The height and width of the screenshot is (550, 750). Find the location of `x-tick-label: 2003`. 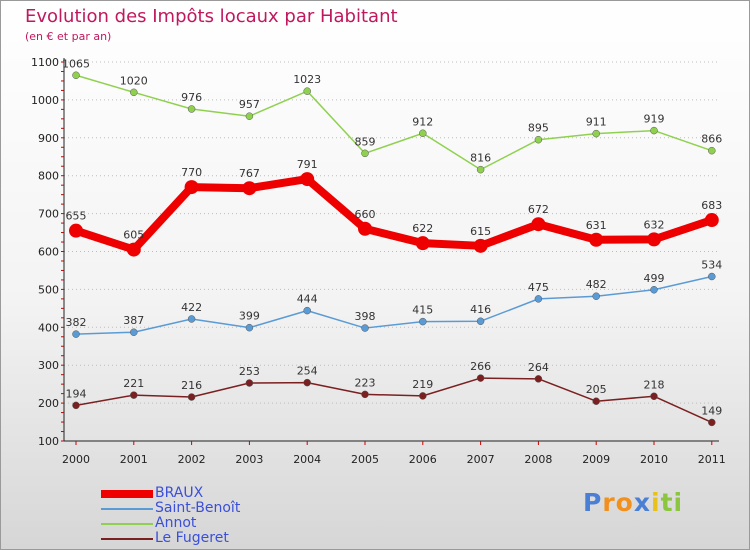

x-tick-label: 2003 is located at coordinates (249, 459).